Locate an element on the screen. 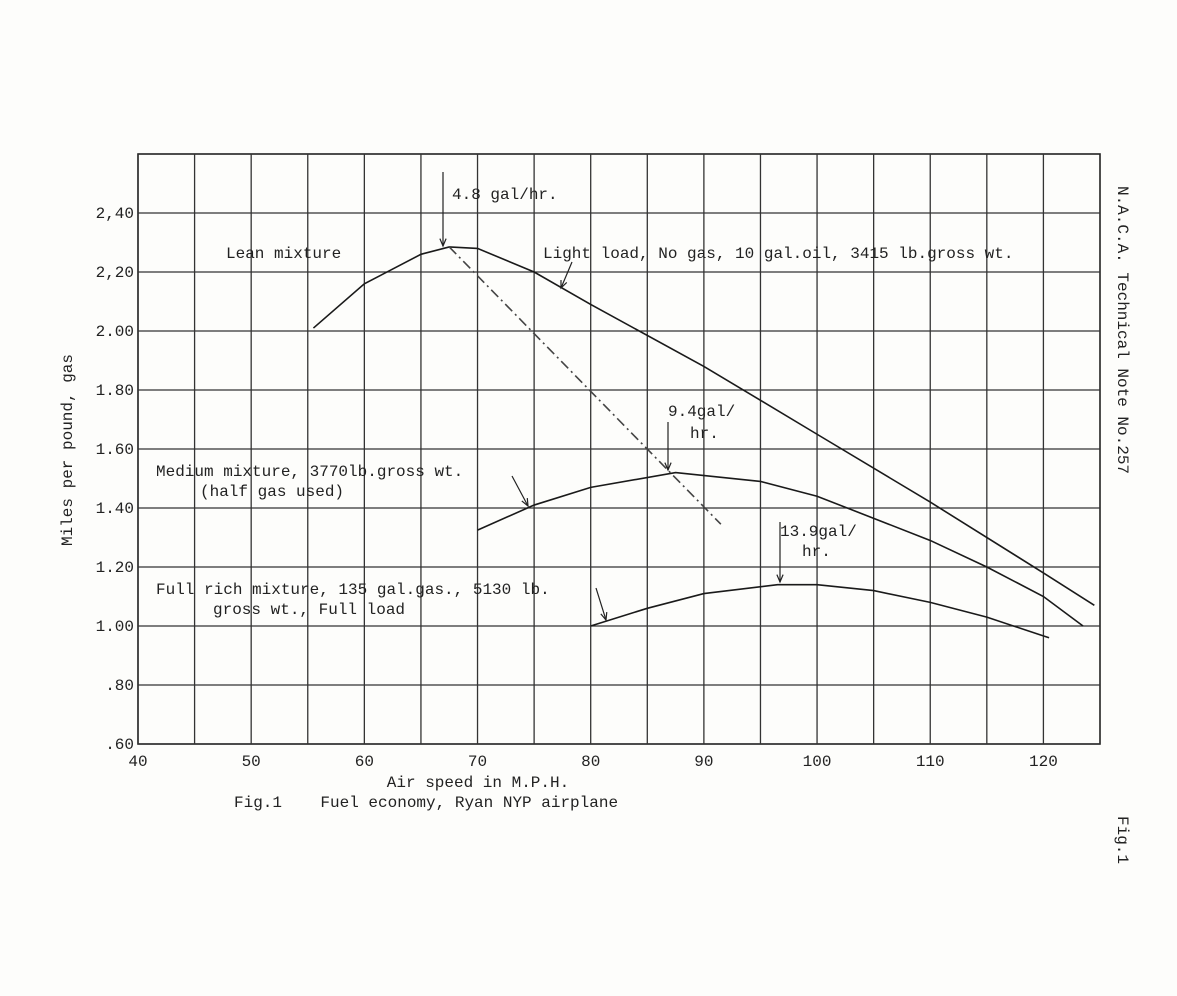  side-note: N.A.C.A. Technical Note No.257 is located at coordinates (1122, 330).